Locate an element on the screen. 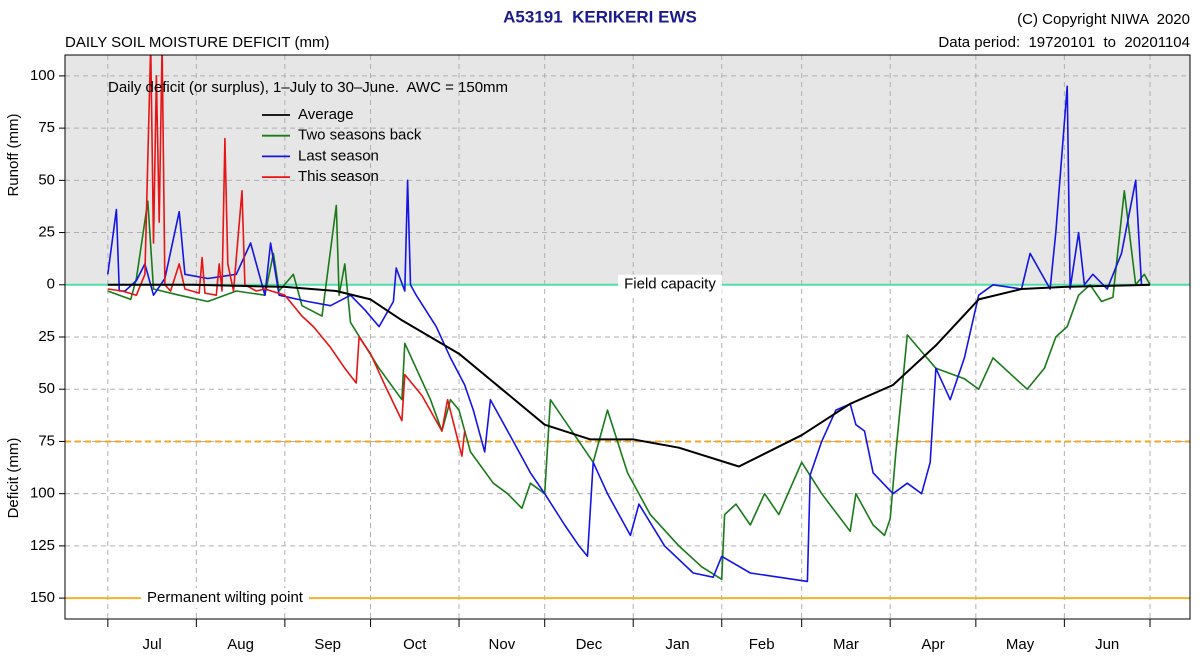 This screenshot has width=1200, height=666. x-tick-label: Aug is located at coordinates (240, 644).